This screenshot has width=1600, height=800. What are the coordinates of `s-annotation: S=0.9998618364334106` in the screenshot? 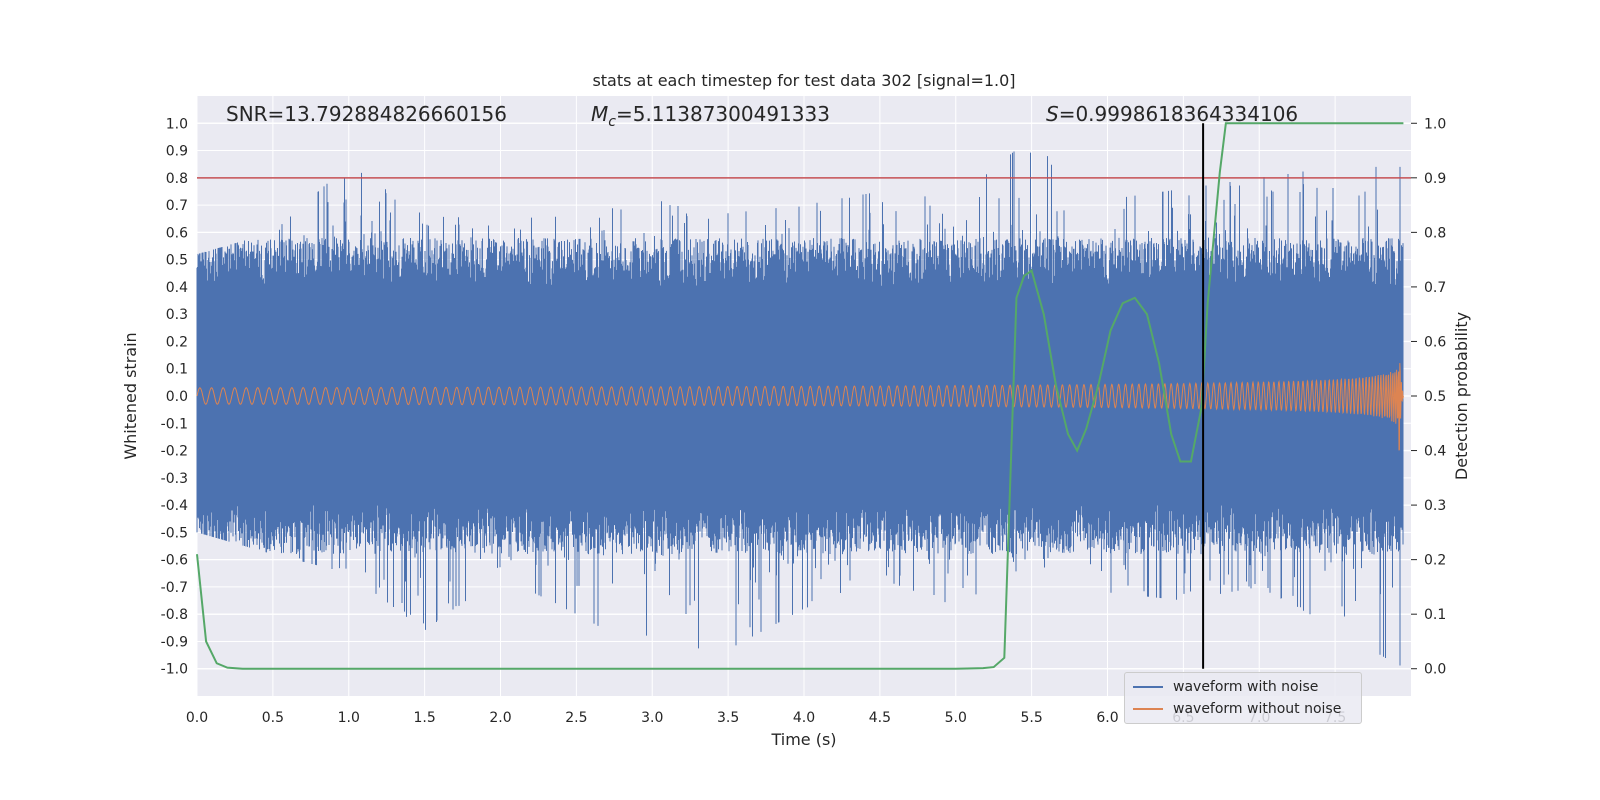 It's located at (1172, 114).